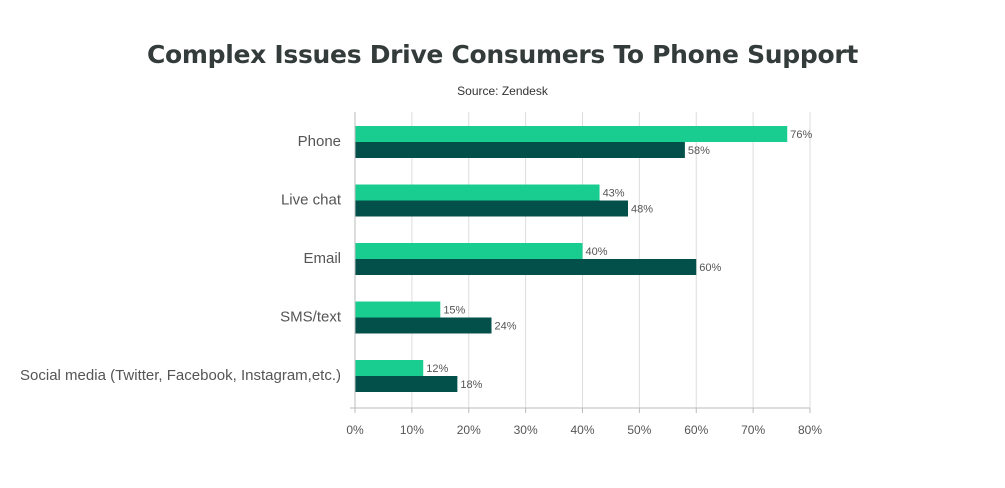 This screenshot has height=488, width=1005. I want to click on data-label: 15%, so click(454, 311).